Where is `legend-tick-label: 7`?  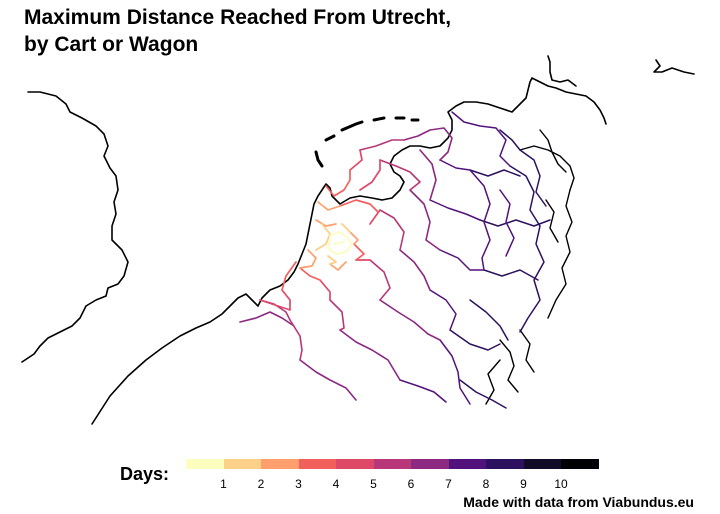
legend-tick-label: 7 is located at coordinates (448, 484).